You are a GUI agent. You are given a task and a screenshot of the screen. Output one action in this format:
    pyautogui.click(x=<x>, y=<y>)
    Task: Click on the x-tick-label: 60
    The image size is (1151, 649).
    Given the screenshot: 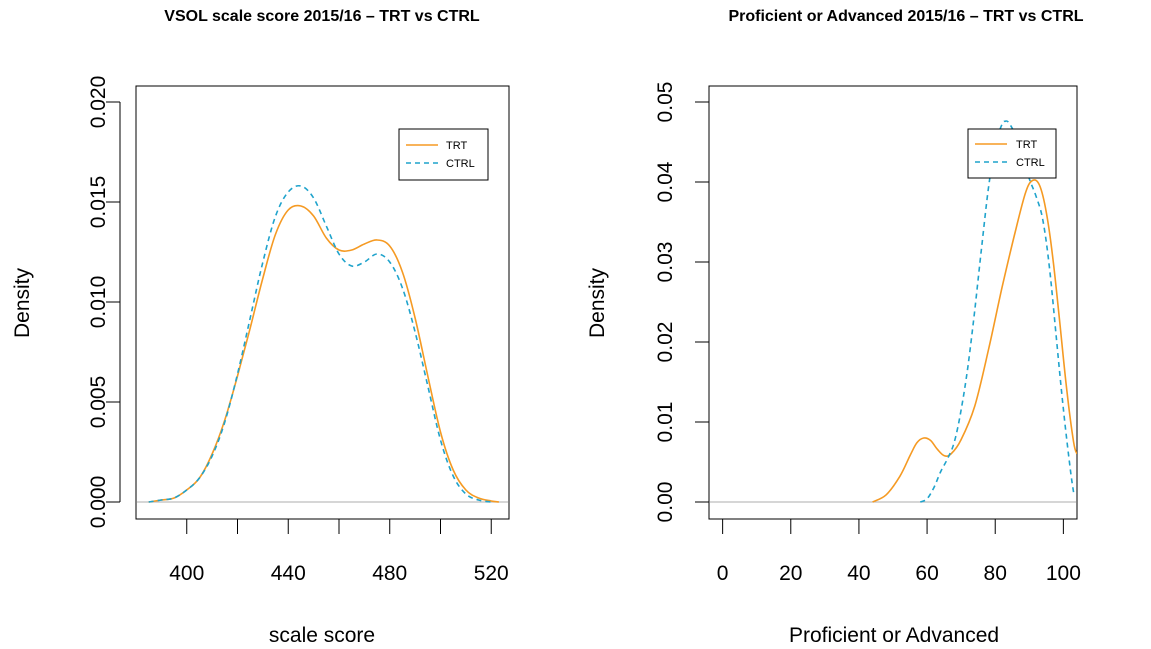 What is the action you would take?
    pyautogui.click(x=926, y=573)
    